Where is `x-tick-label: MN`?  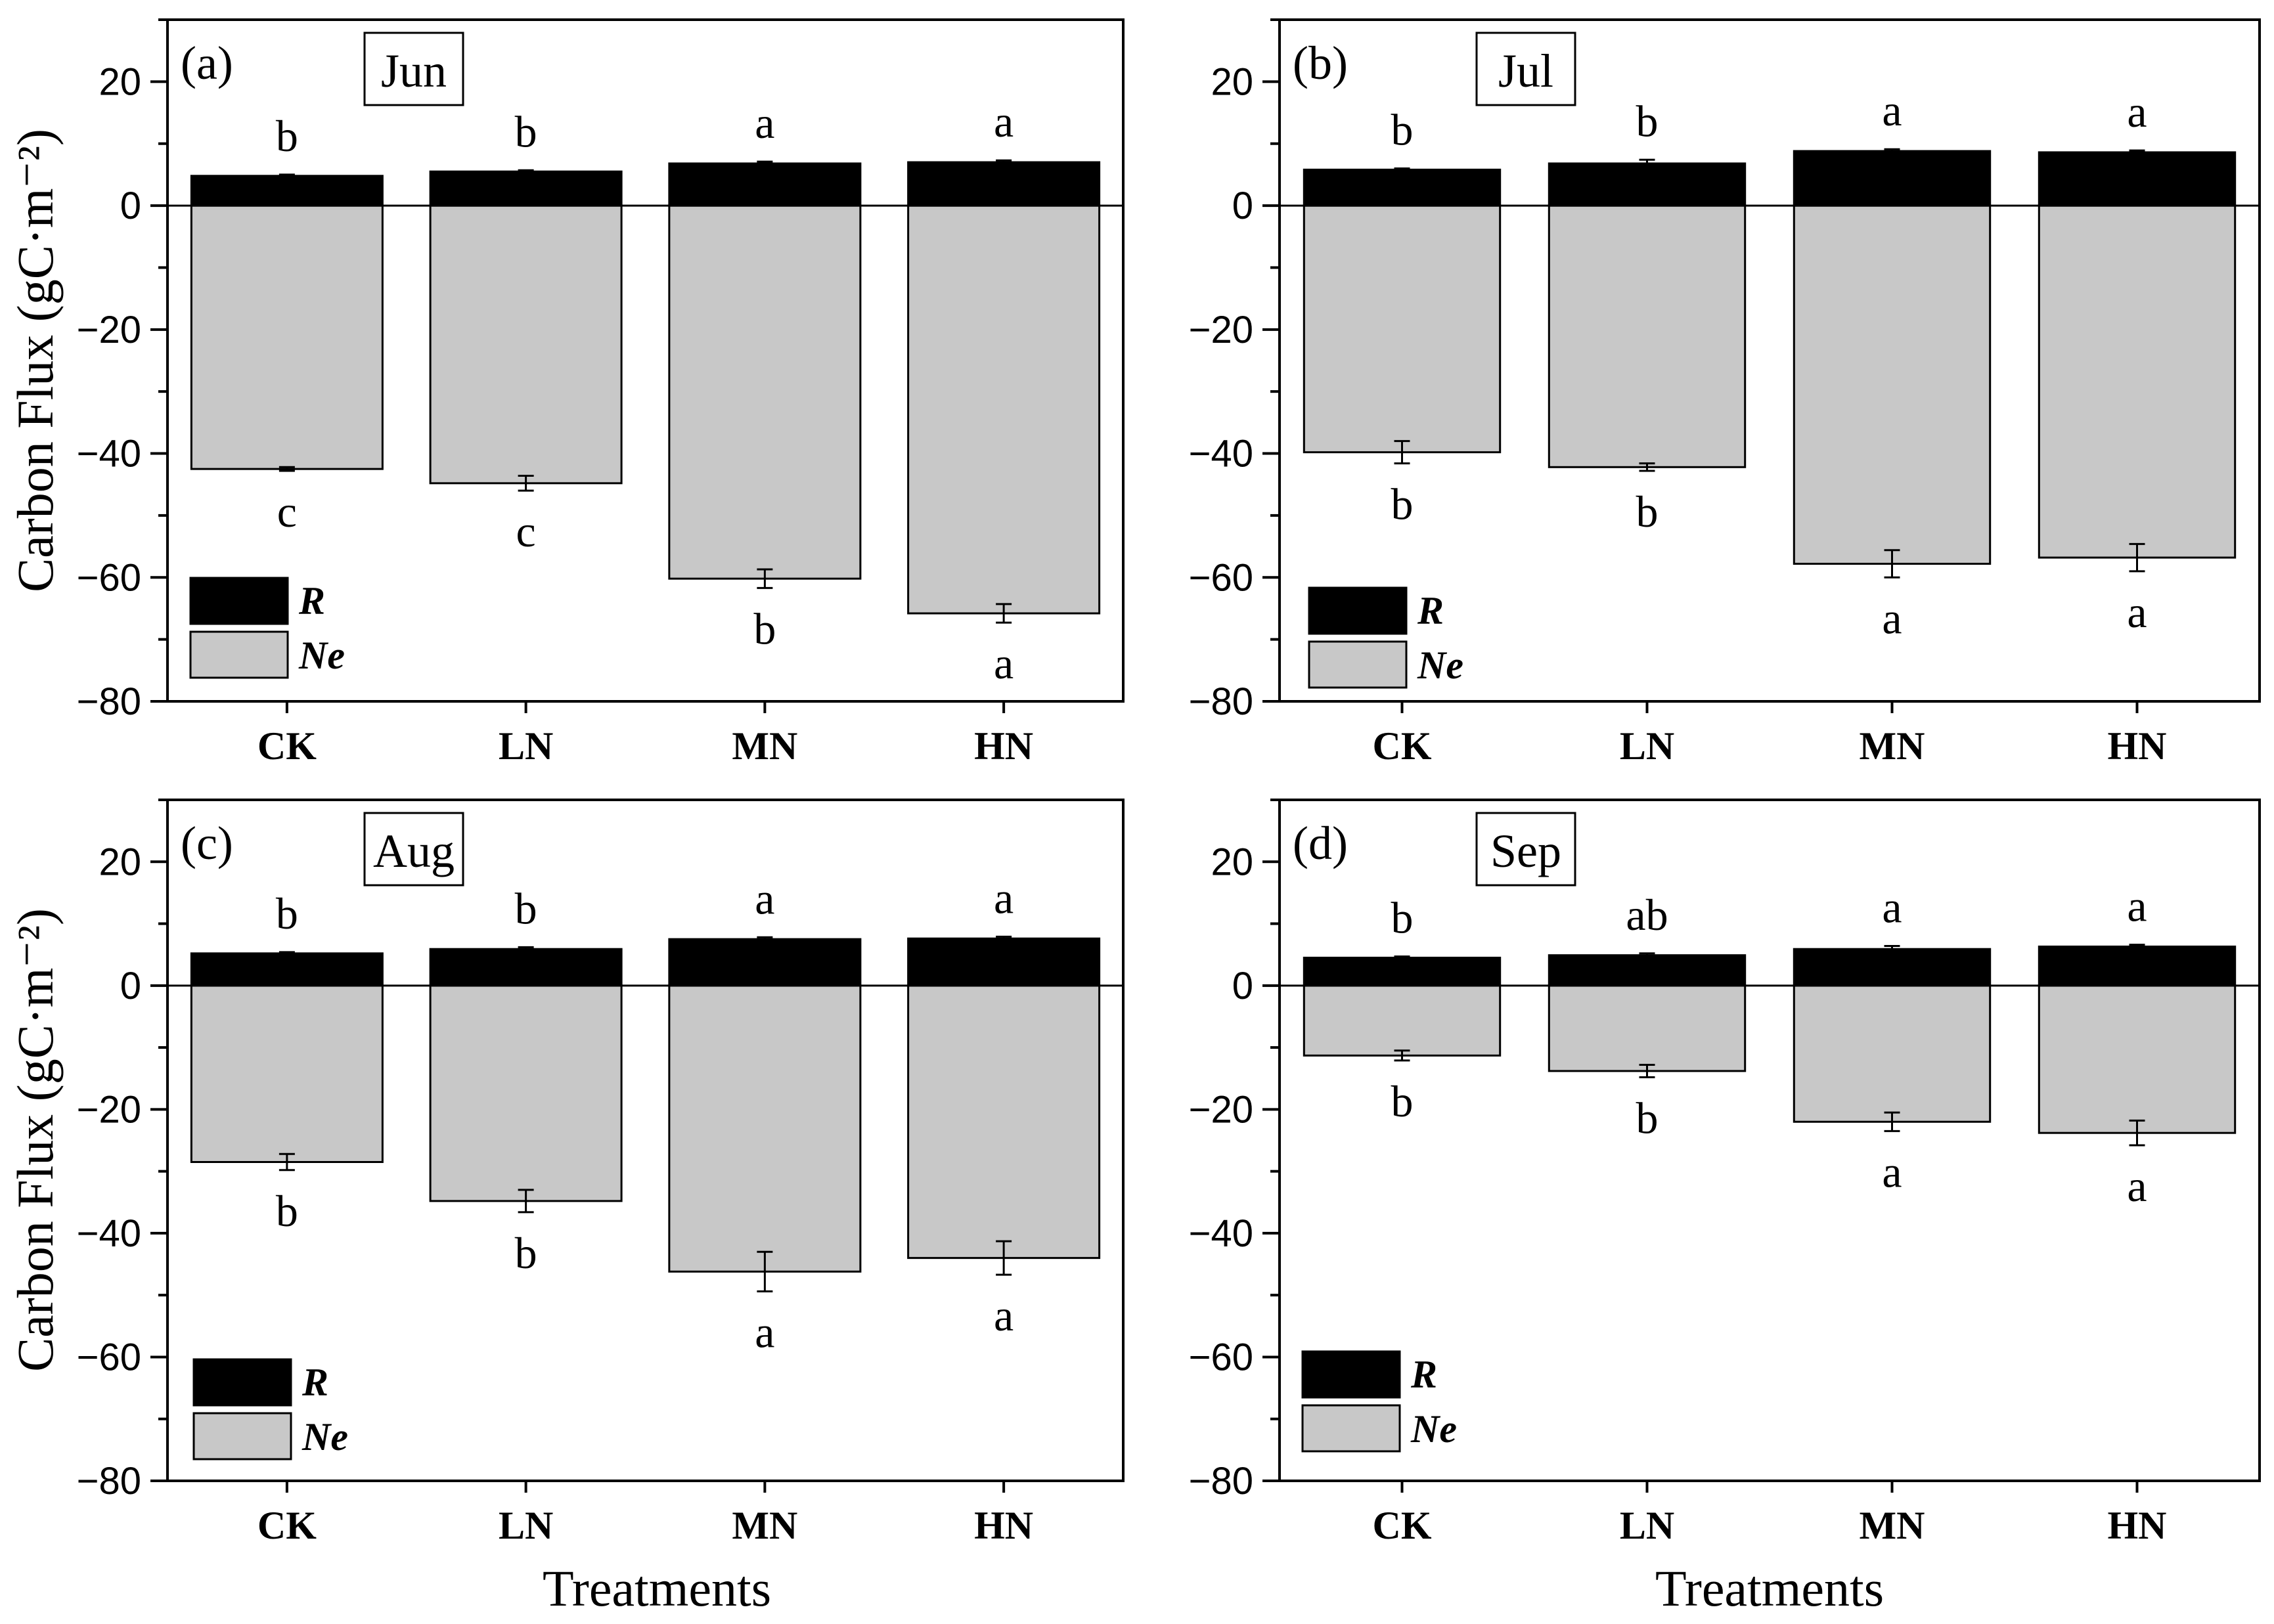 x-tick-label: MN is located at coordinates (764, 1526).